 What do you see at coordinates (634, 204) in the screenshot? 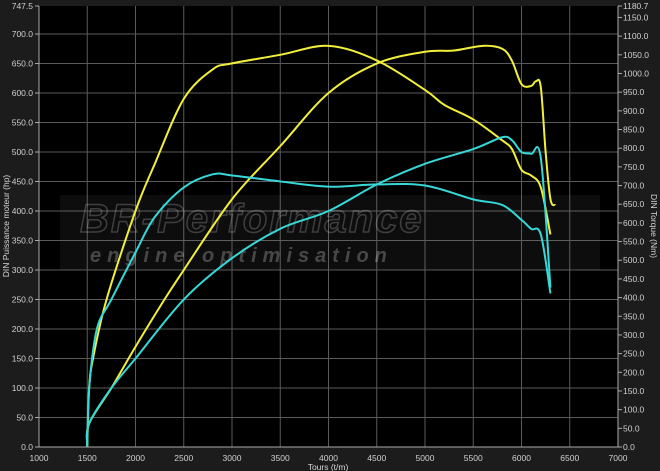
I see `y2-tick-label: 650.0` at bounding box center [634, 204].